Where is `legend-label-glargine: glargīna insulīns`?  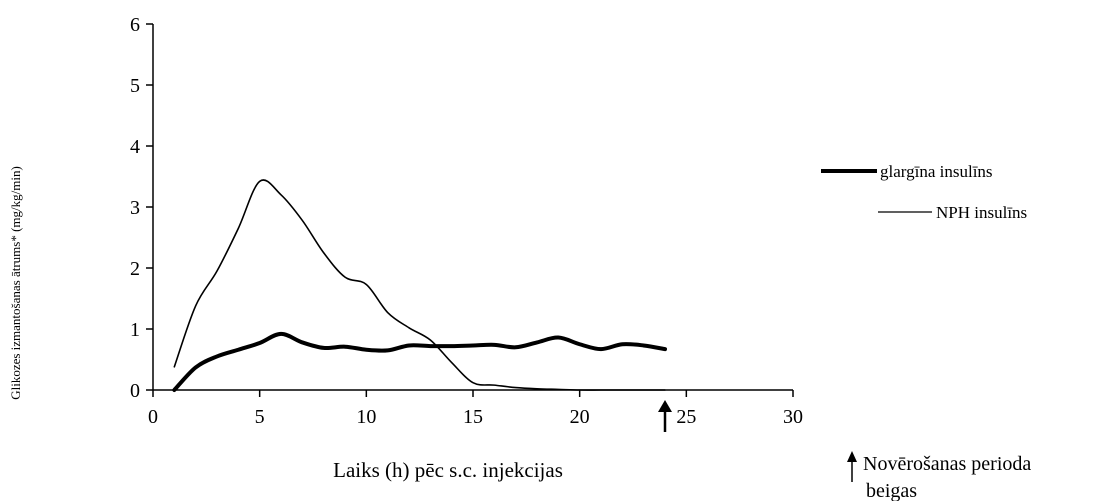
legend-label-glargine: glargīna insulīns is located at coordinates (936, 171).